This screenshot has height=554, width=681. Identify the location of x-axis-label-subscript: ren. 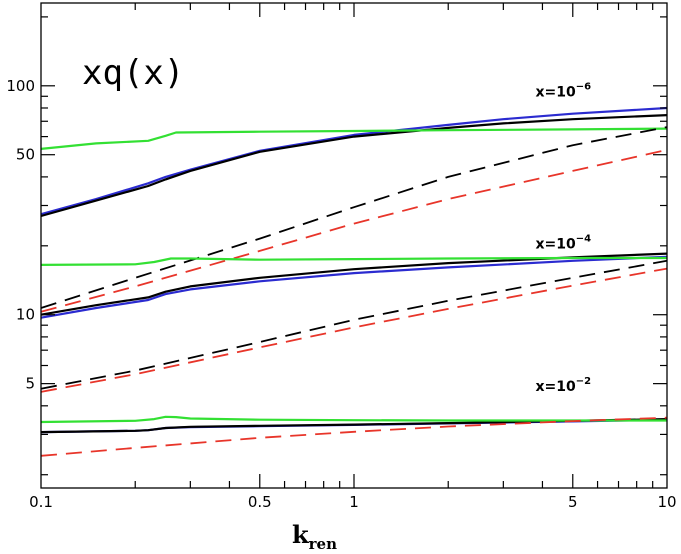
(323, 544).